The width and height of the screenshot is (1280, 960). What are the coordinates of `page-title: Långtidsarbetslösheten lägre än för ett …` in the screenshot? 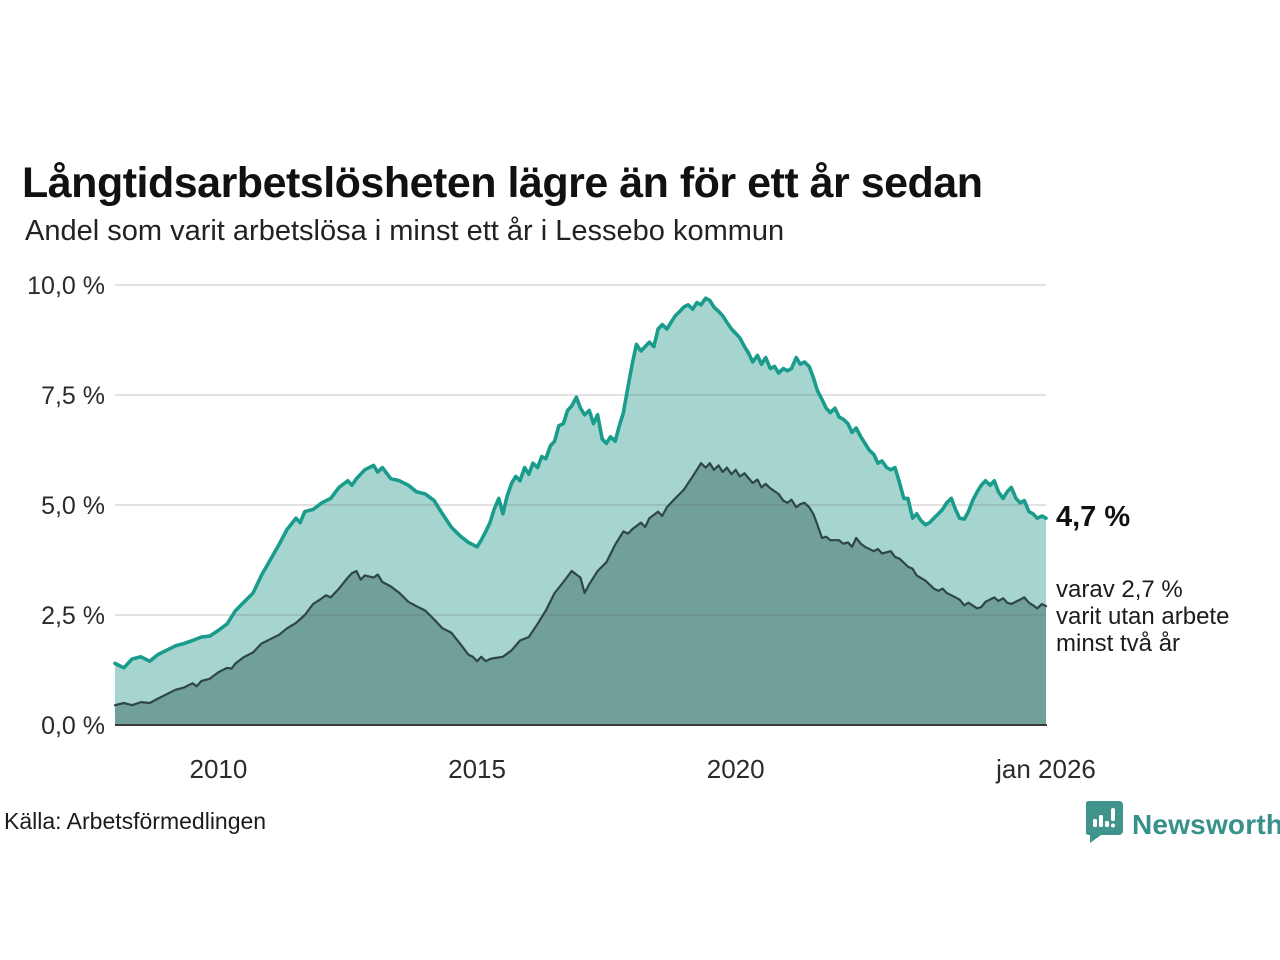 It's located at (502, 182).